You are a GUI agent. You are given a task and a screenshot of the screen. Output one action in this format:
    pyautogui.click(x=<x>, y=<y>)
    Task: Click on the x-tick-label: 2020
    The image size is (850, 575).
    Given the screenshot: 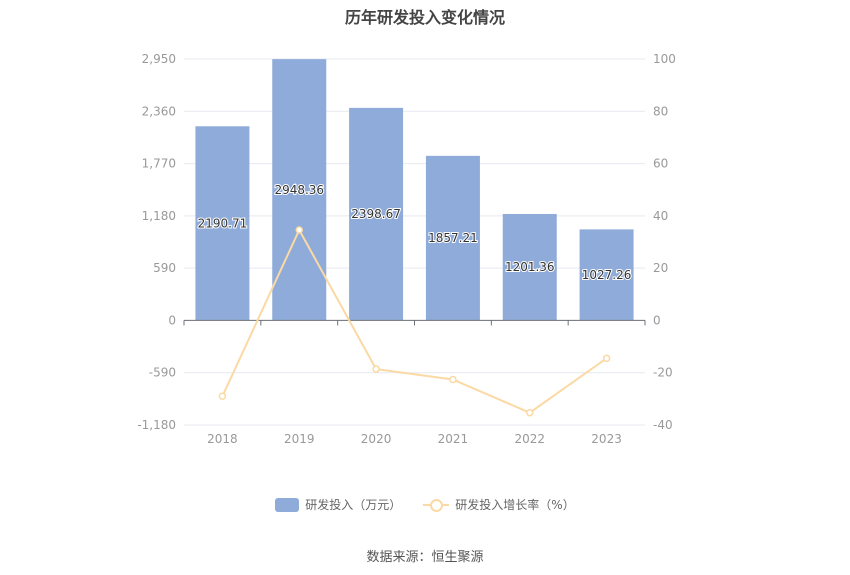 What is the action you would take?
    pyautogui.click(x=376, y=439)
    